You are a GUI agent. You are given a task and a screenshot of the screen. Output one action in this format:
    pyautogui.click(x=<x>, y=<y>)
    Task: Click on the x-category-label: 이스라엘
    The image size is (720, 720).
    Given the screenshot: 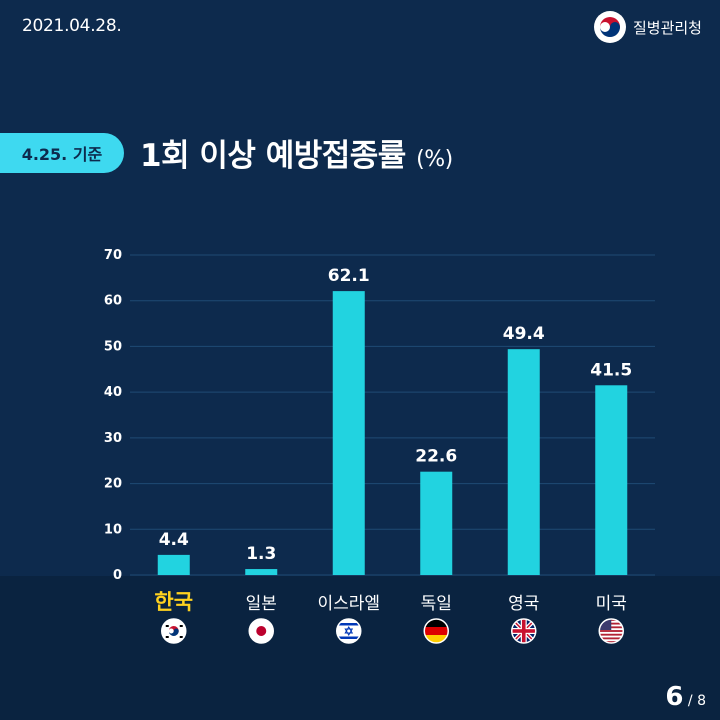 What is the action you would take?
    pyautogui.click(x=348, y=604)
    